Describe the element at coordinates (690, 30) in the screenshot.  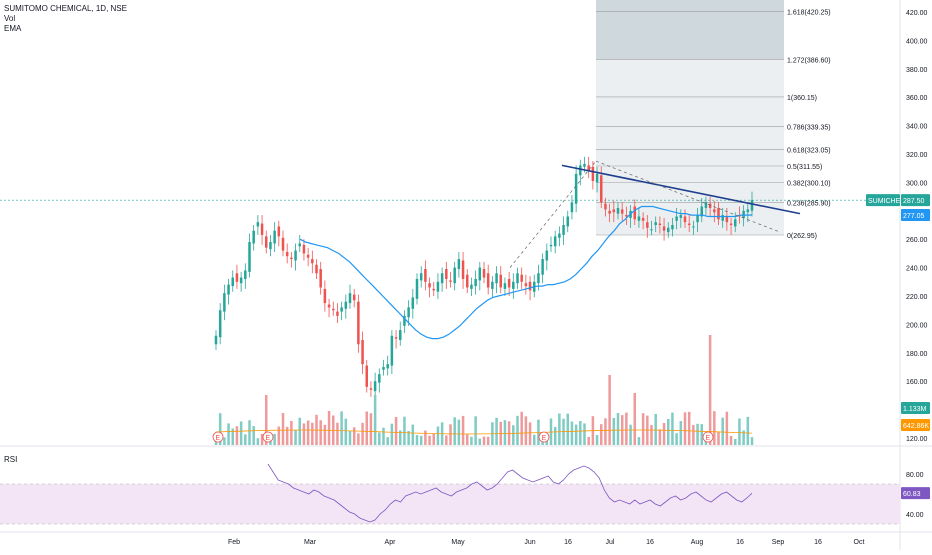
I see `fib-zone-top` at that location.